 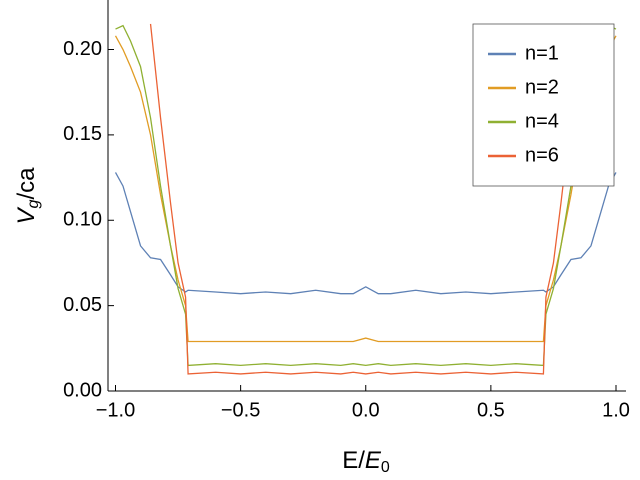 I want to click on x-tick-label: 0.0, so click(x=366, y=410).